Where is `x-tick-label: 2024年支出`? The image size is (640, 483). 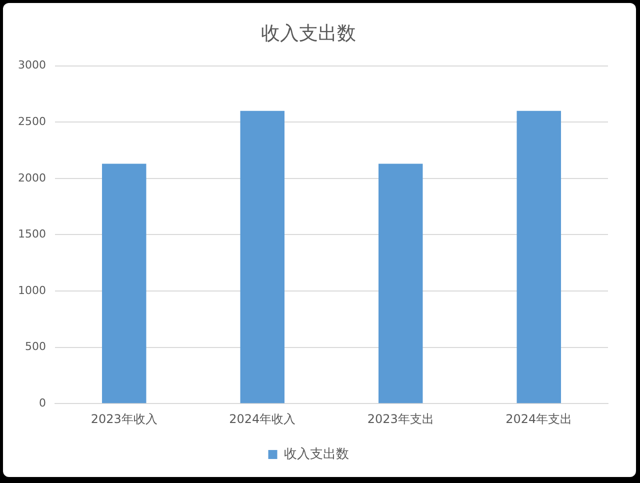 x-tick-label: 2024年支出 is located at coordinates (539, 419).